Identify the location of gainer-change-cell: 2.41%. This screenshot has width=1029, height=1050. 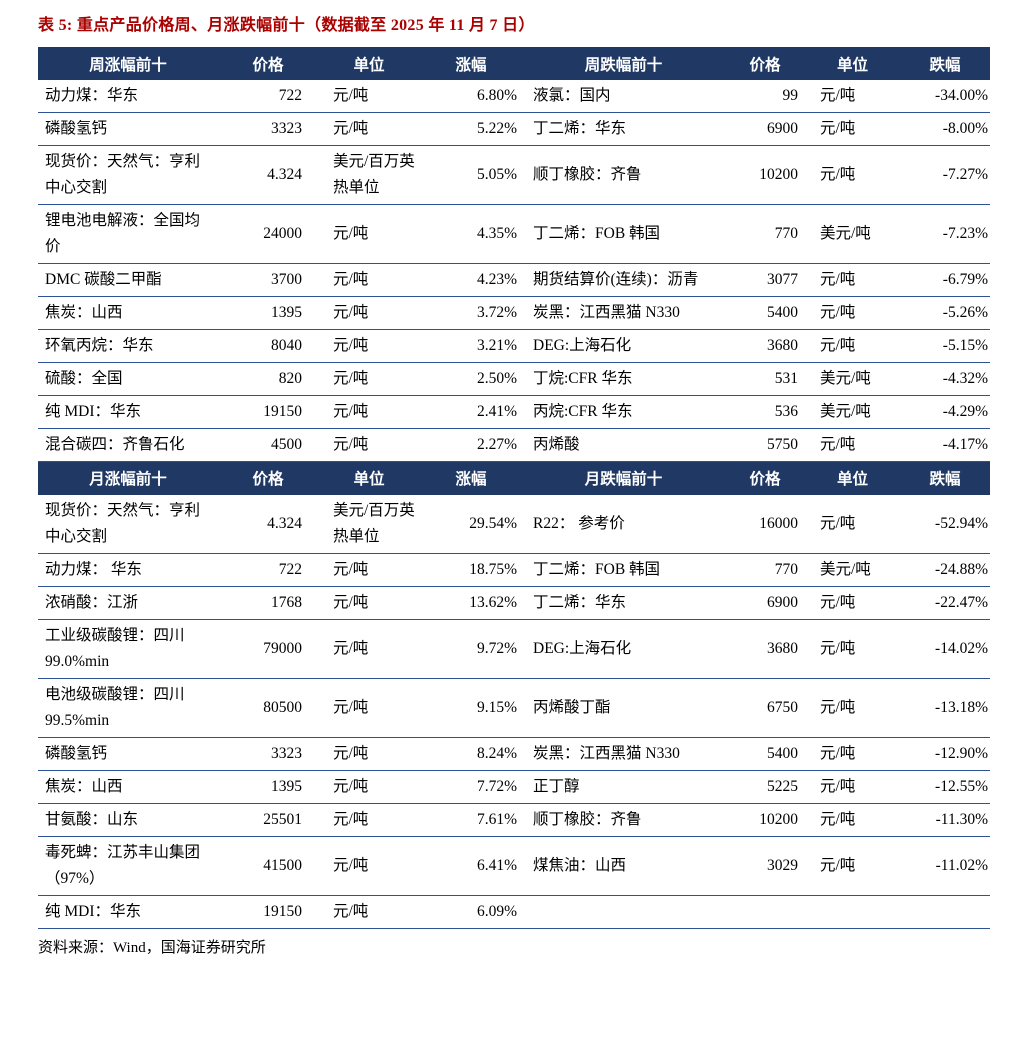
(471, 412).